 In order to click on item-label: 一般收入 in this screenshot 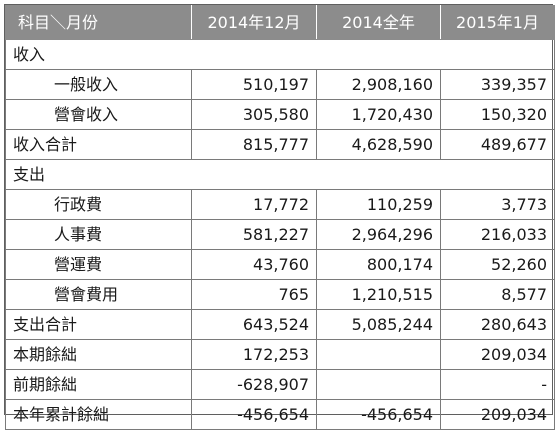, I will do `click(98, 84)`.